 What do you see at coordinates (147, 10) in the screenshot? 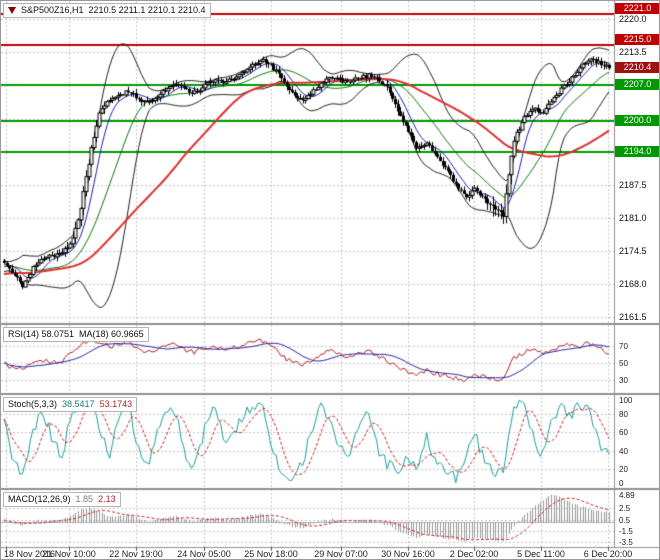
I see `symbol-ohlc: 2210.5 2211.1 2210.1 2210.4` at bounding box center [147, 10].